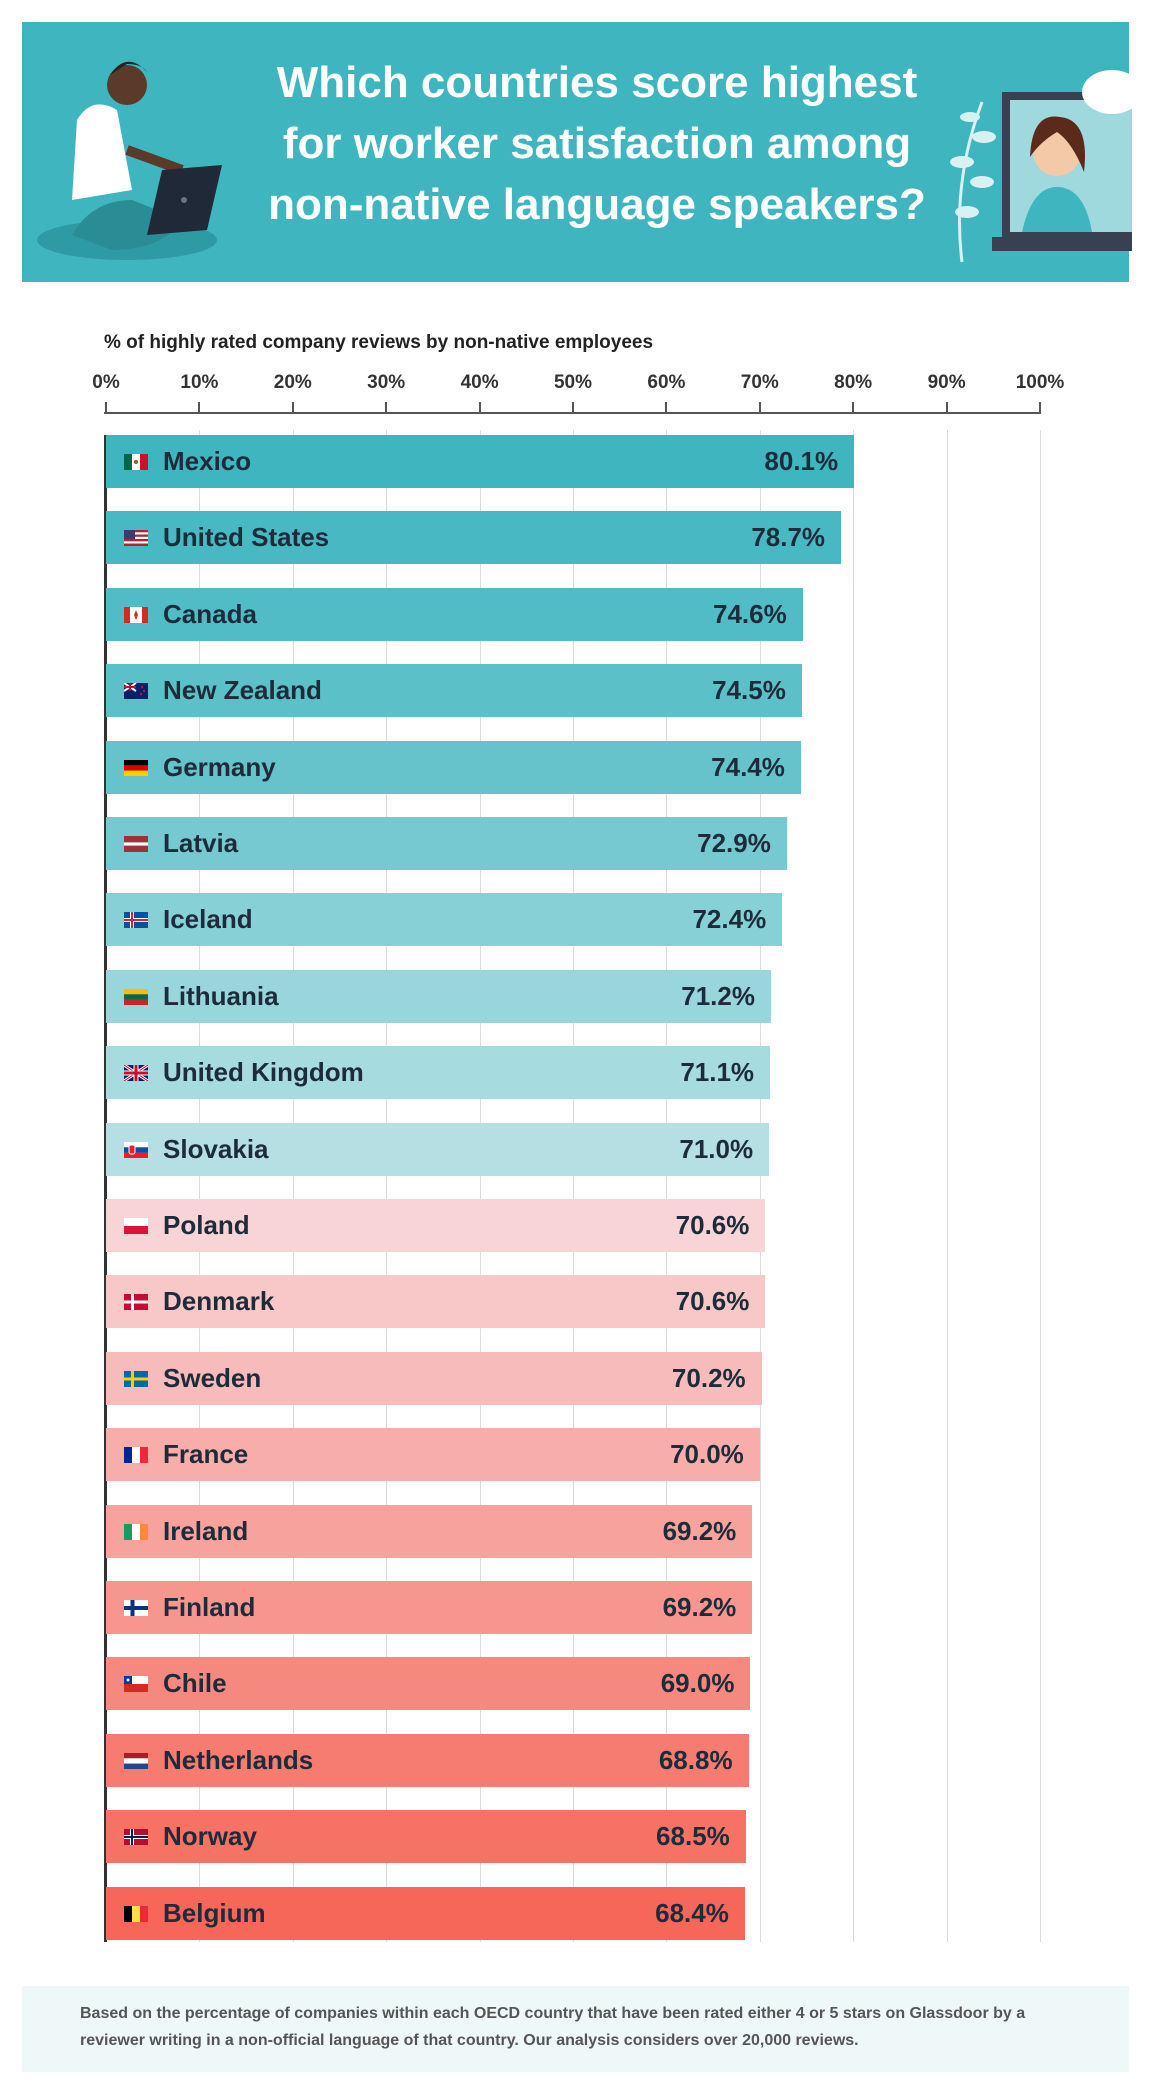  What do you see at coordinates (136, 1684) in the screenshot?
I see `chile-flag-icon` at bounding box center [136, 1684].